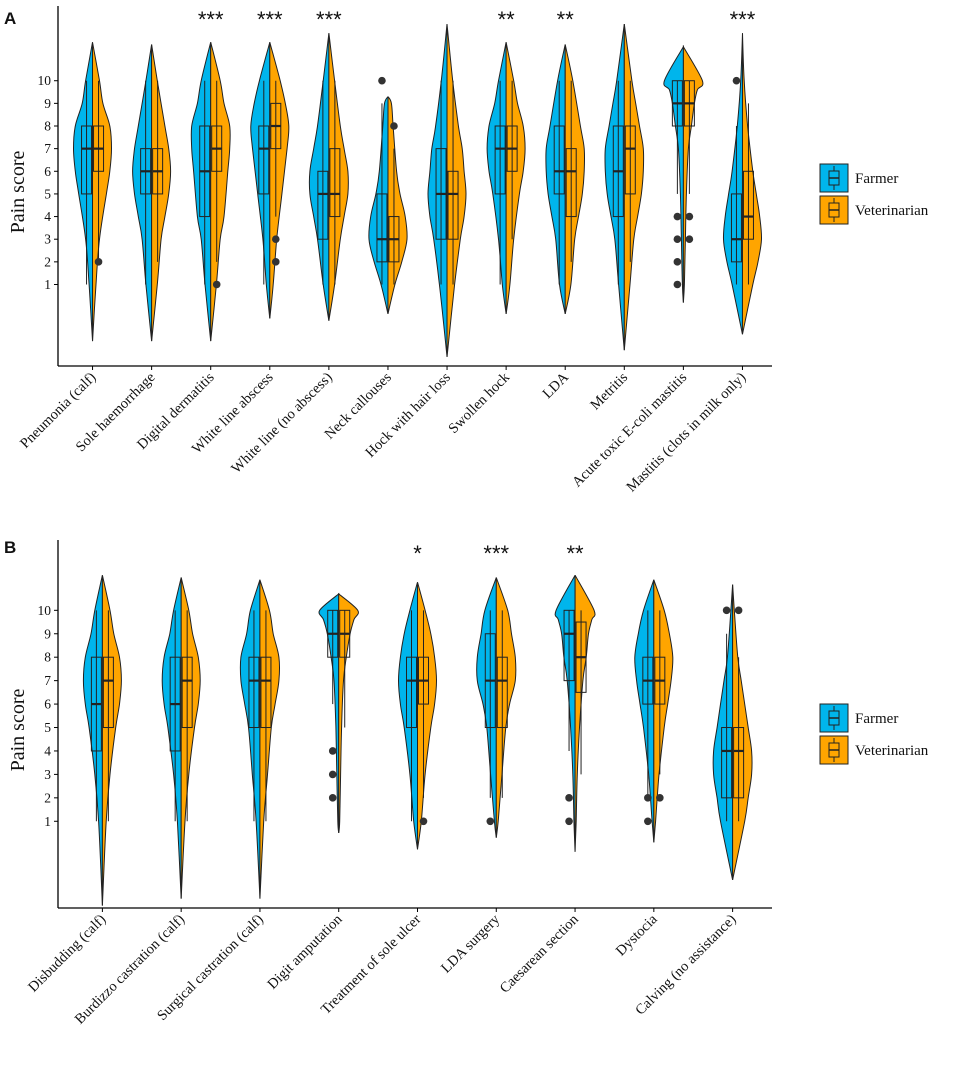 The width and height of the screenshot is (957, 1066). I want to click on panel-letter: B, so click(10, 547).